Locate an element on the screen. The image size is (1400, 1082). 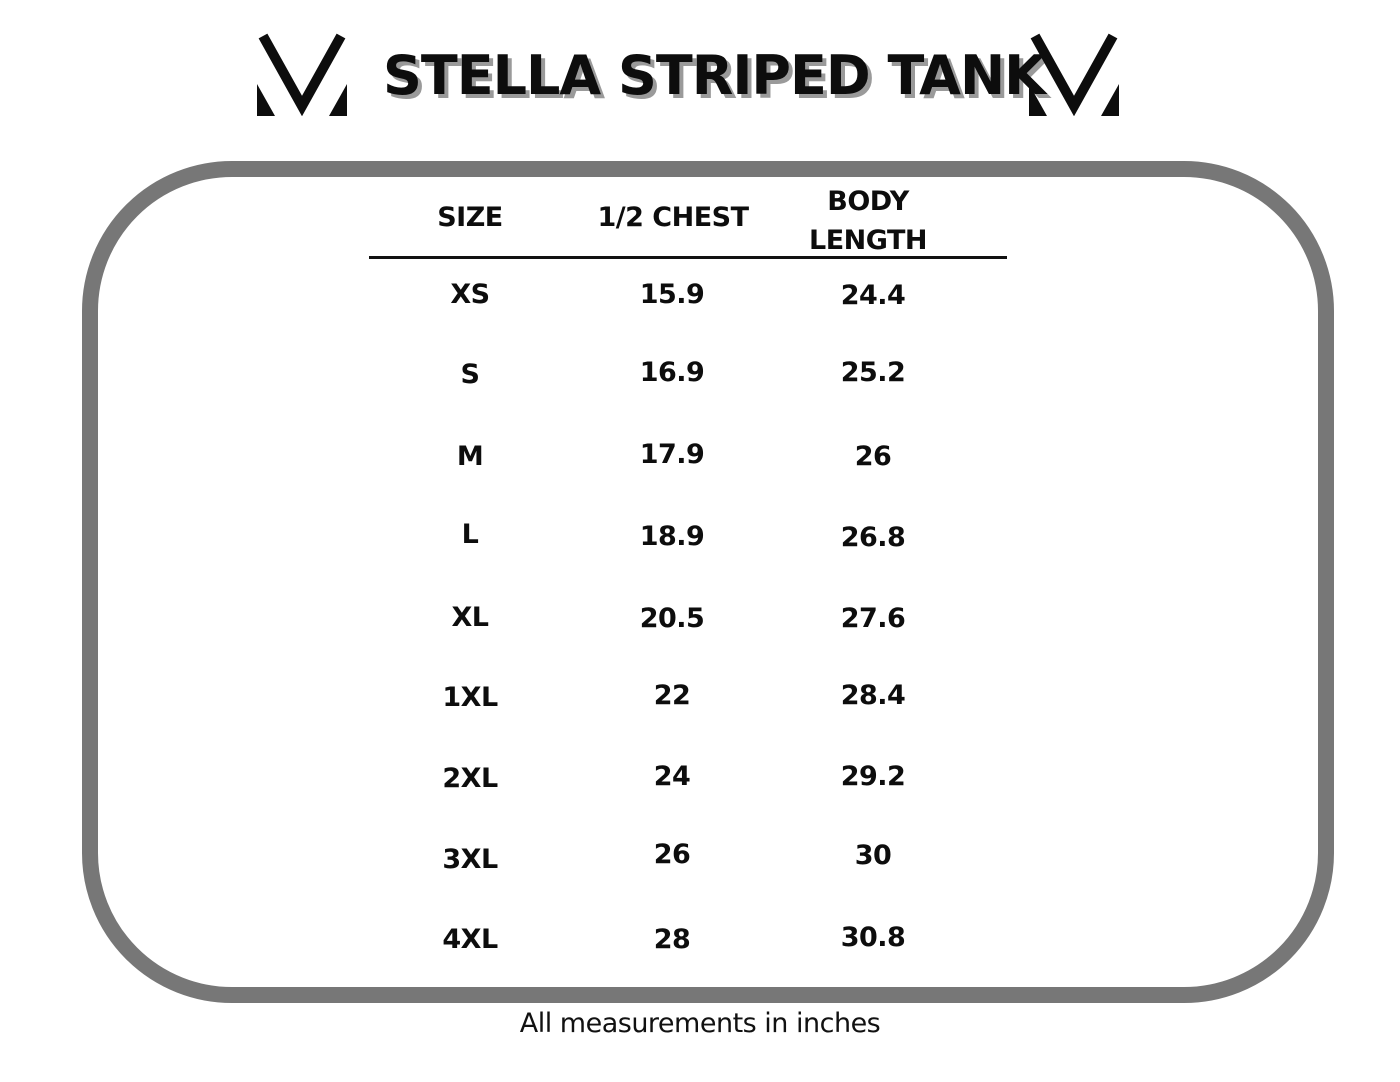
page-title: STELLA STRIPED TANK is located at coordinates (714, 75).